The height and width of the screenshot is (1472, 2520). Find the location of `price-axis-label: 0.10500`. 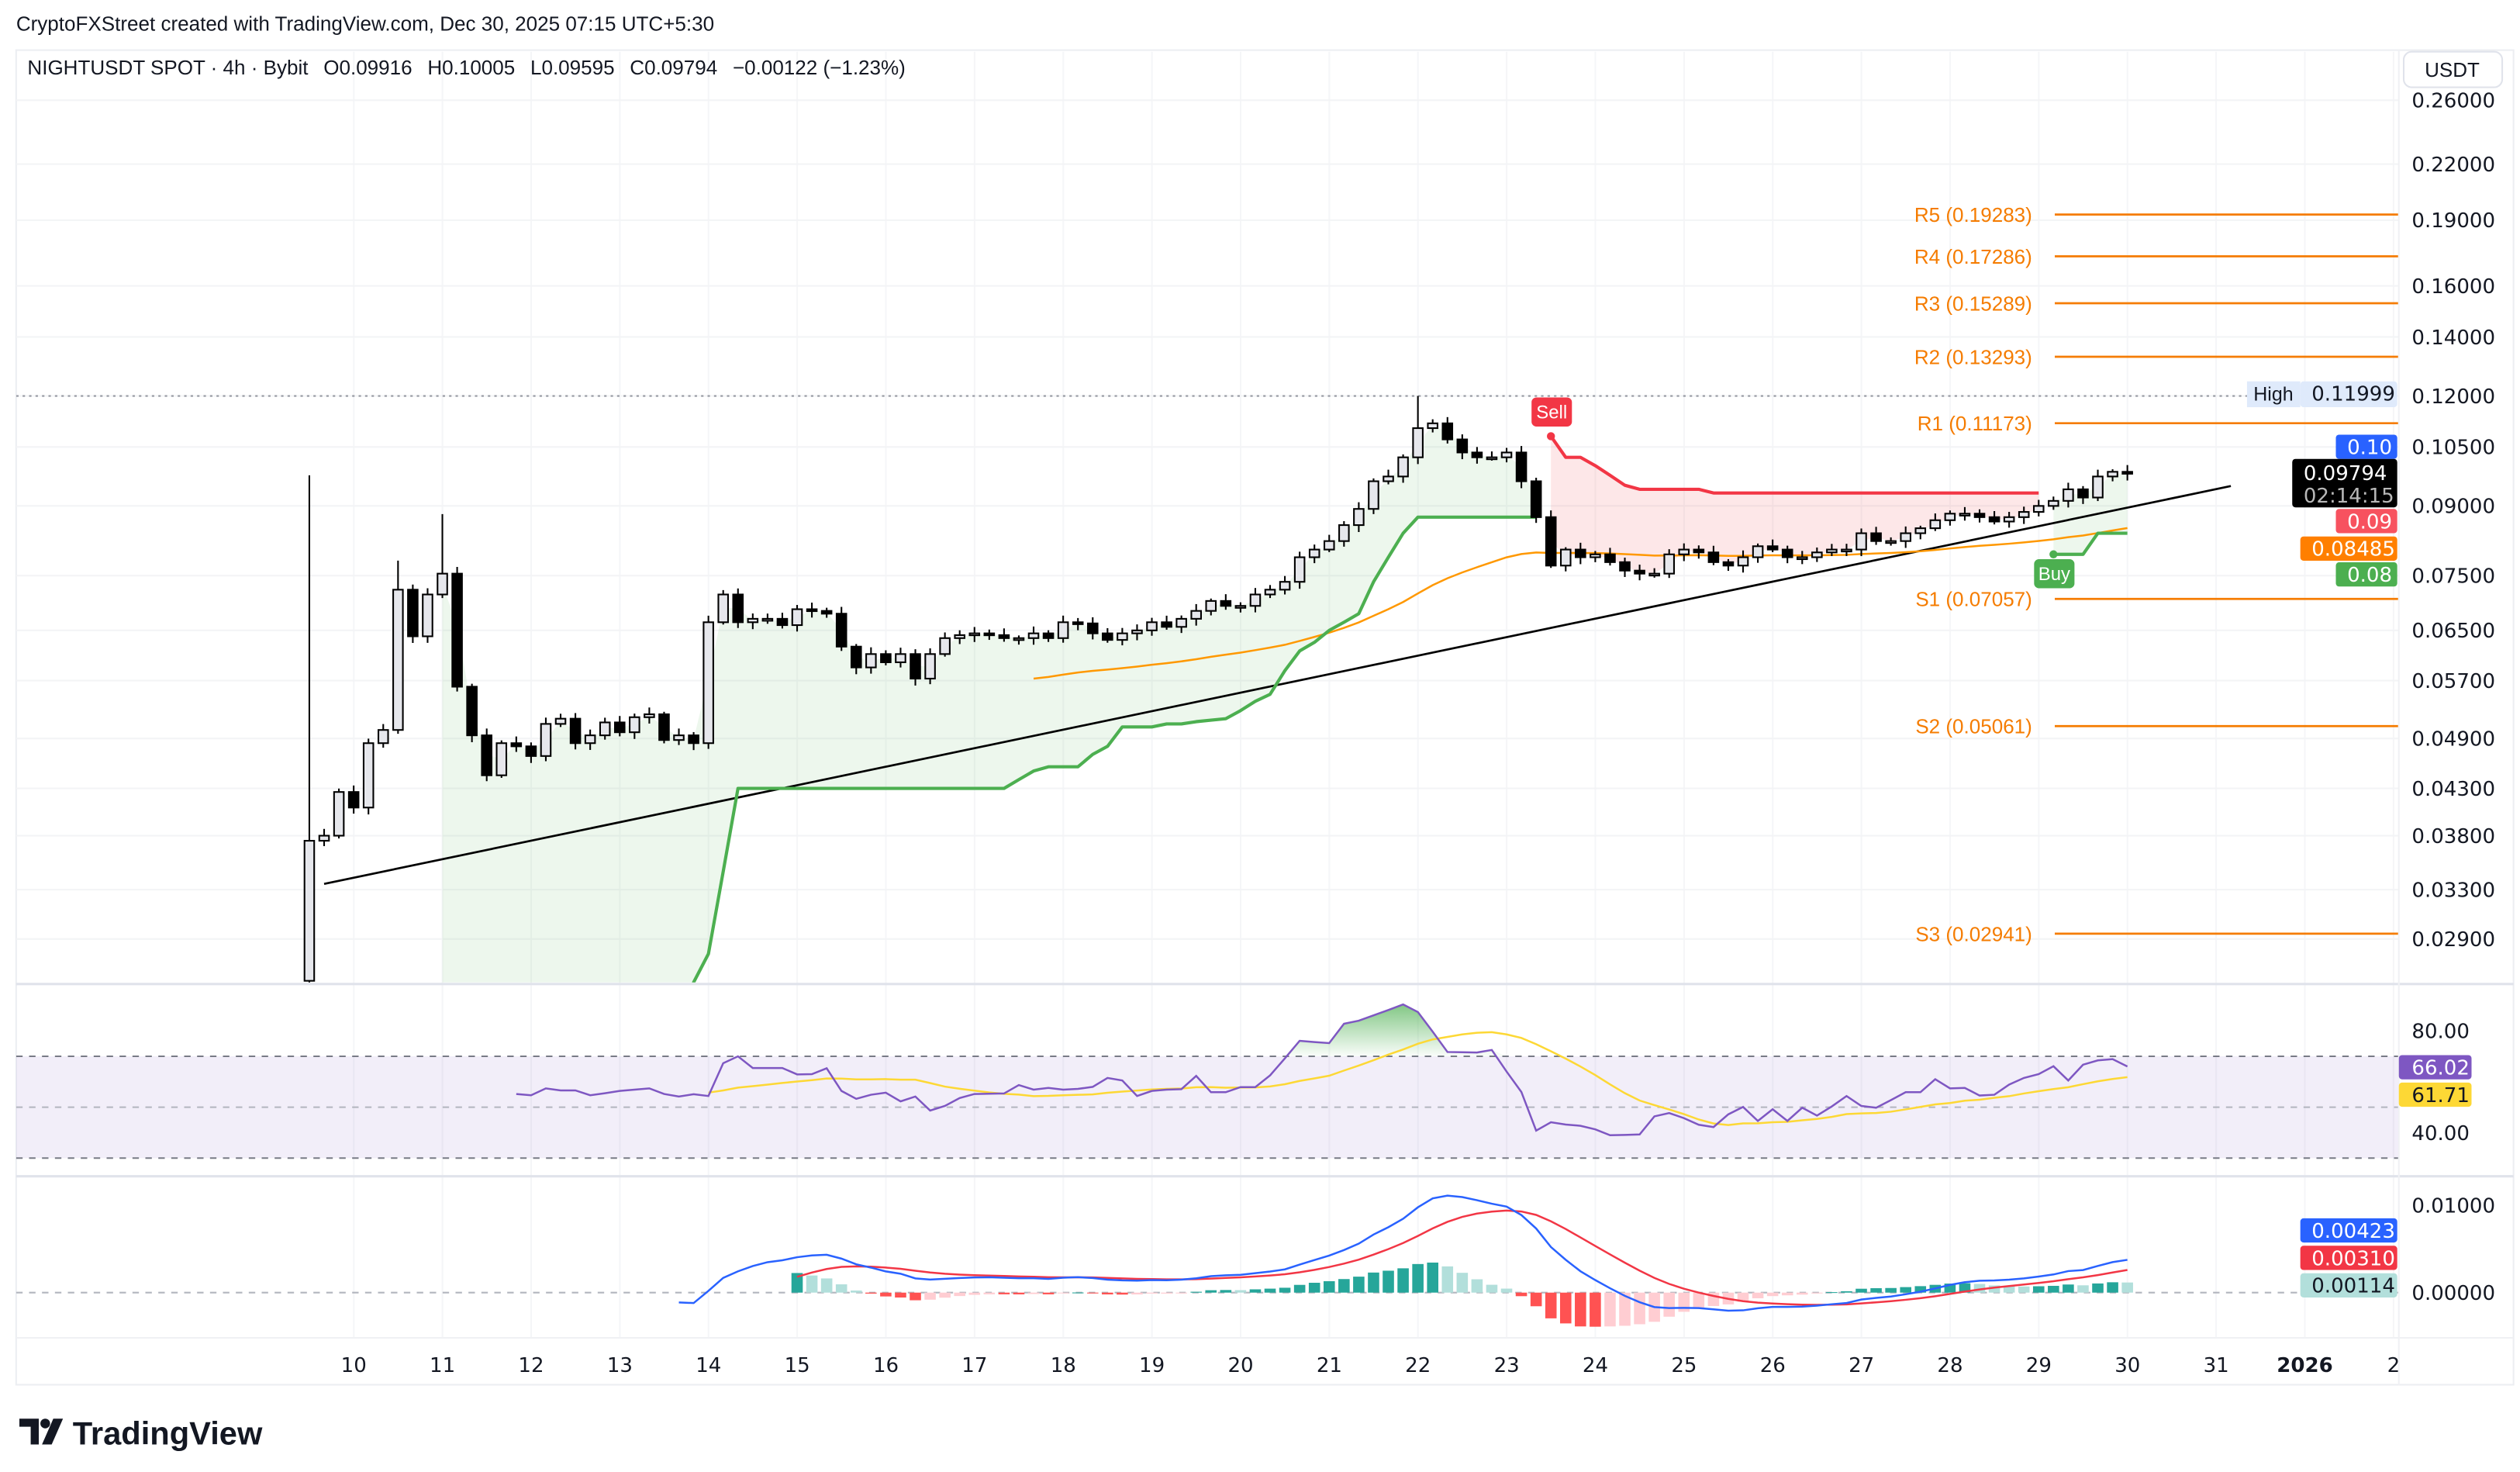

price-axis-label: 0.10500 is located at coordinates (2453, 448).